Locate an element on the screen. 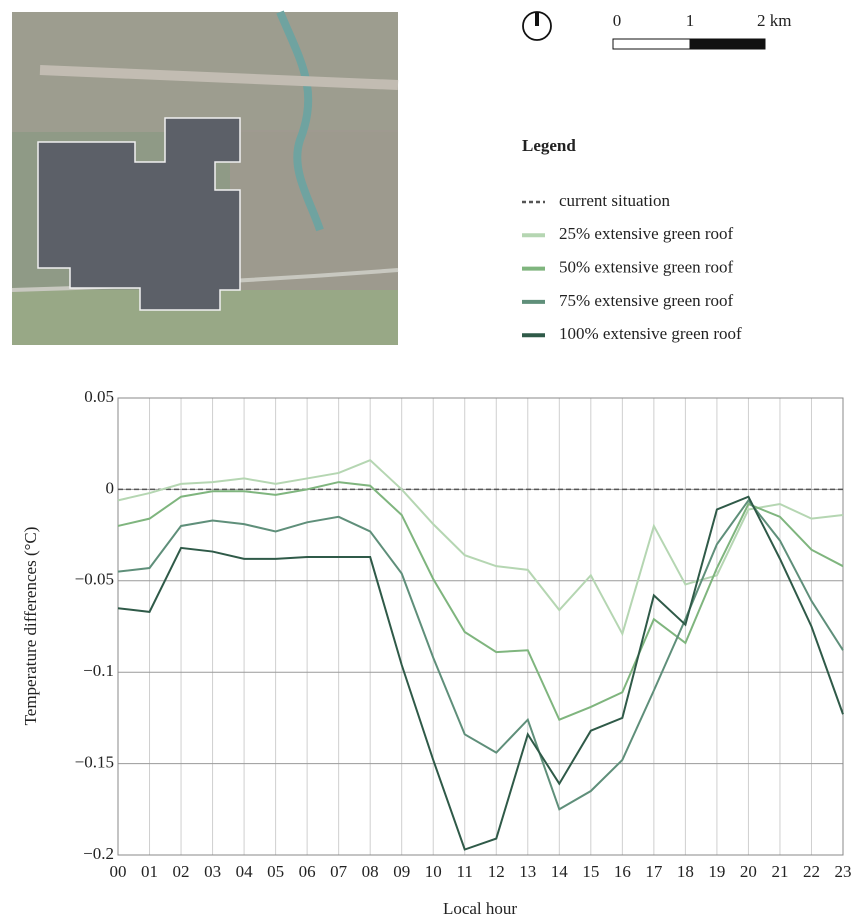 Image resolution: width=856 pixels, height=922 pixels. y-tick-label: −0.2 is located at coordinates (98, 853).